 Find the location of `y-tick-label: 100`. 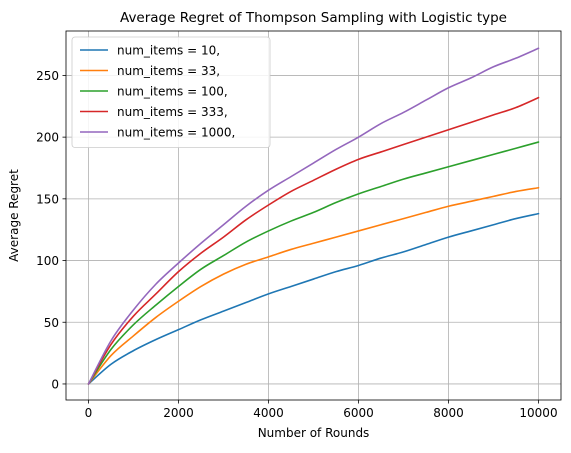

y-tick-label: 100 is located at coordinates (47, 261).